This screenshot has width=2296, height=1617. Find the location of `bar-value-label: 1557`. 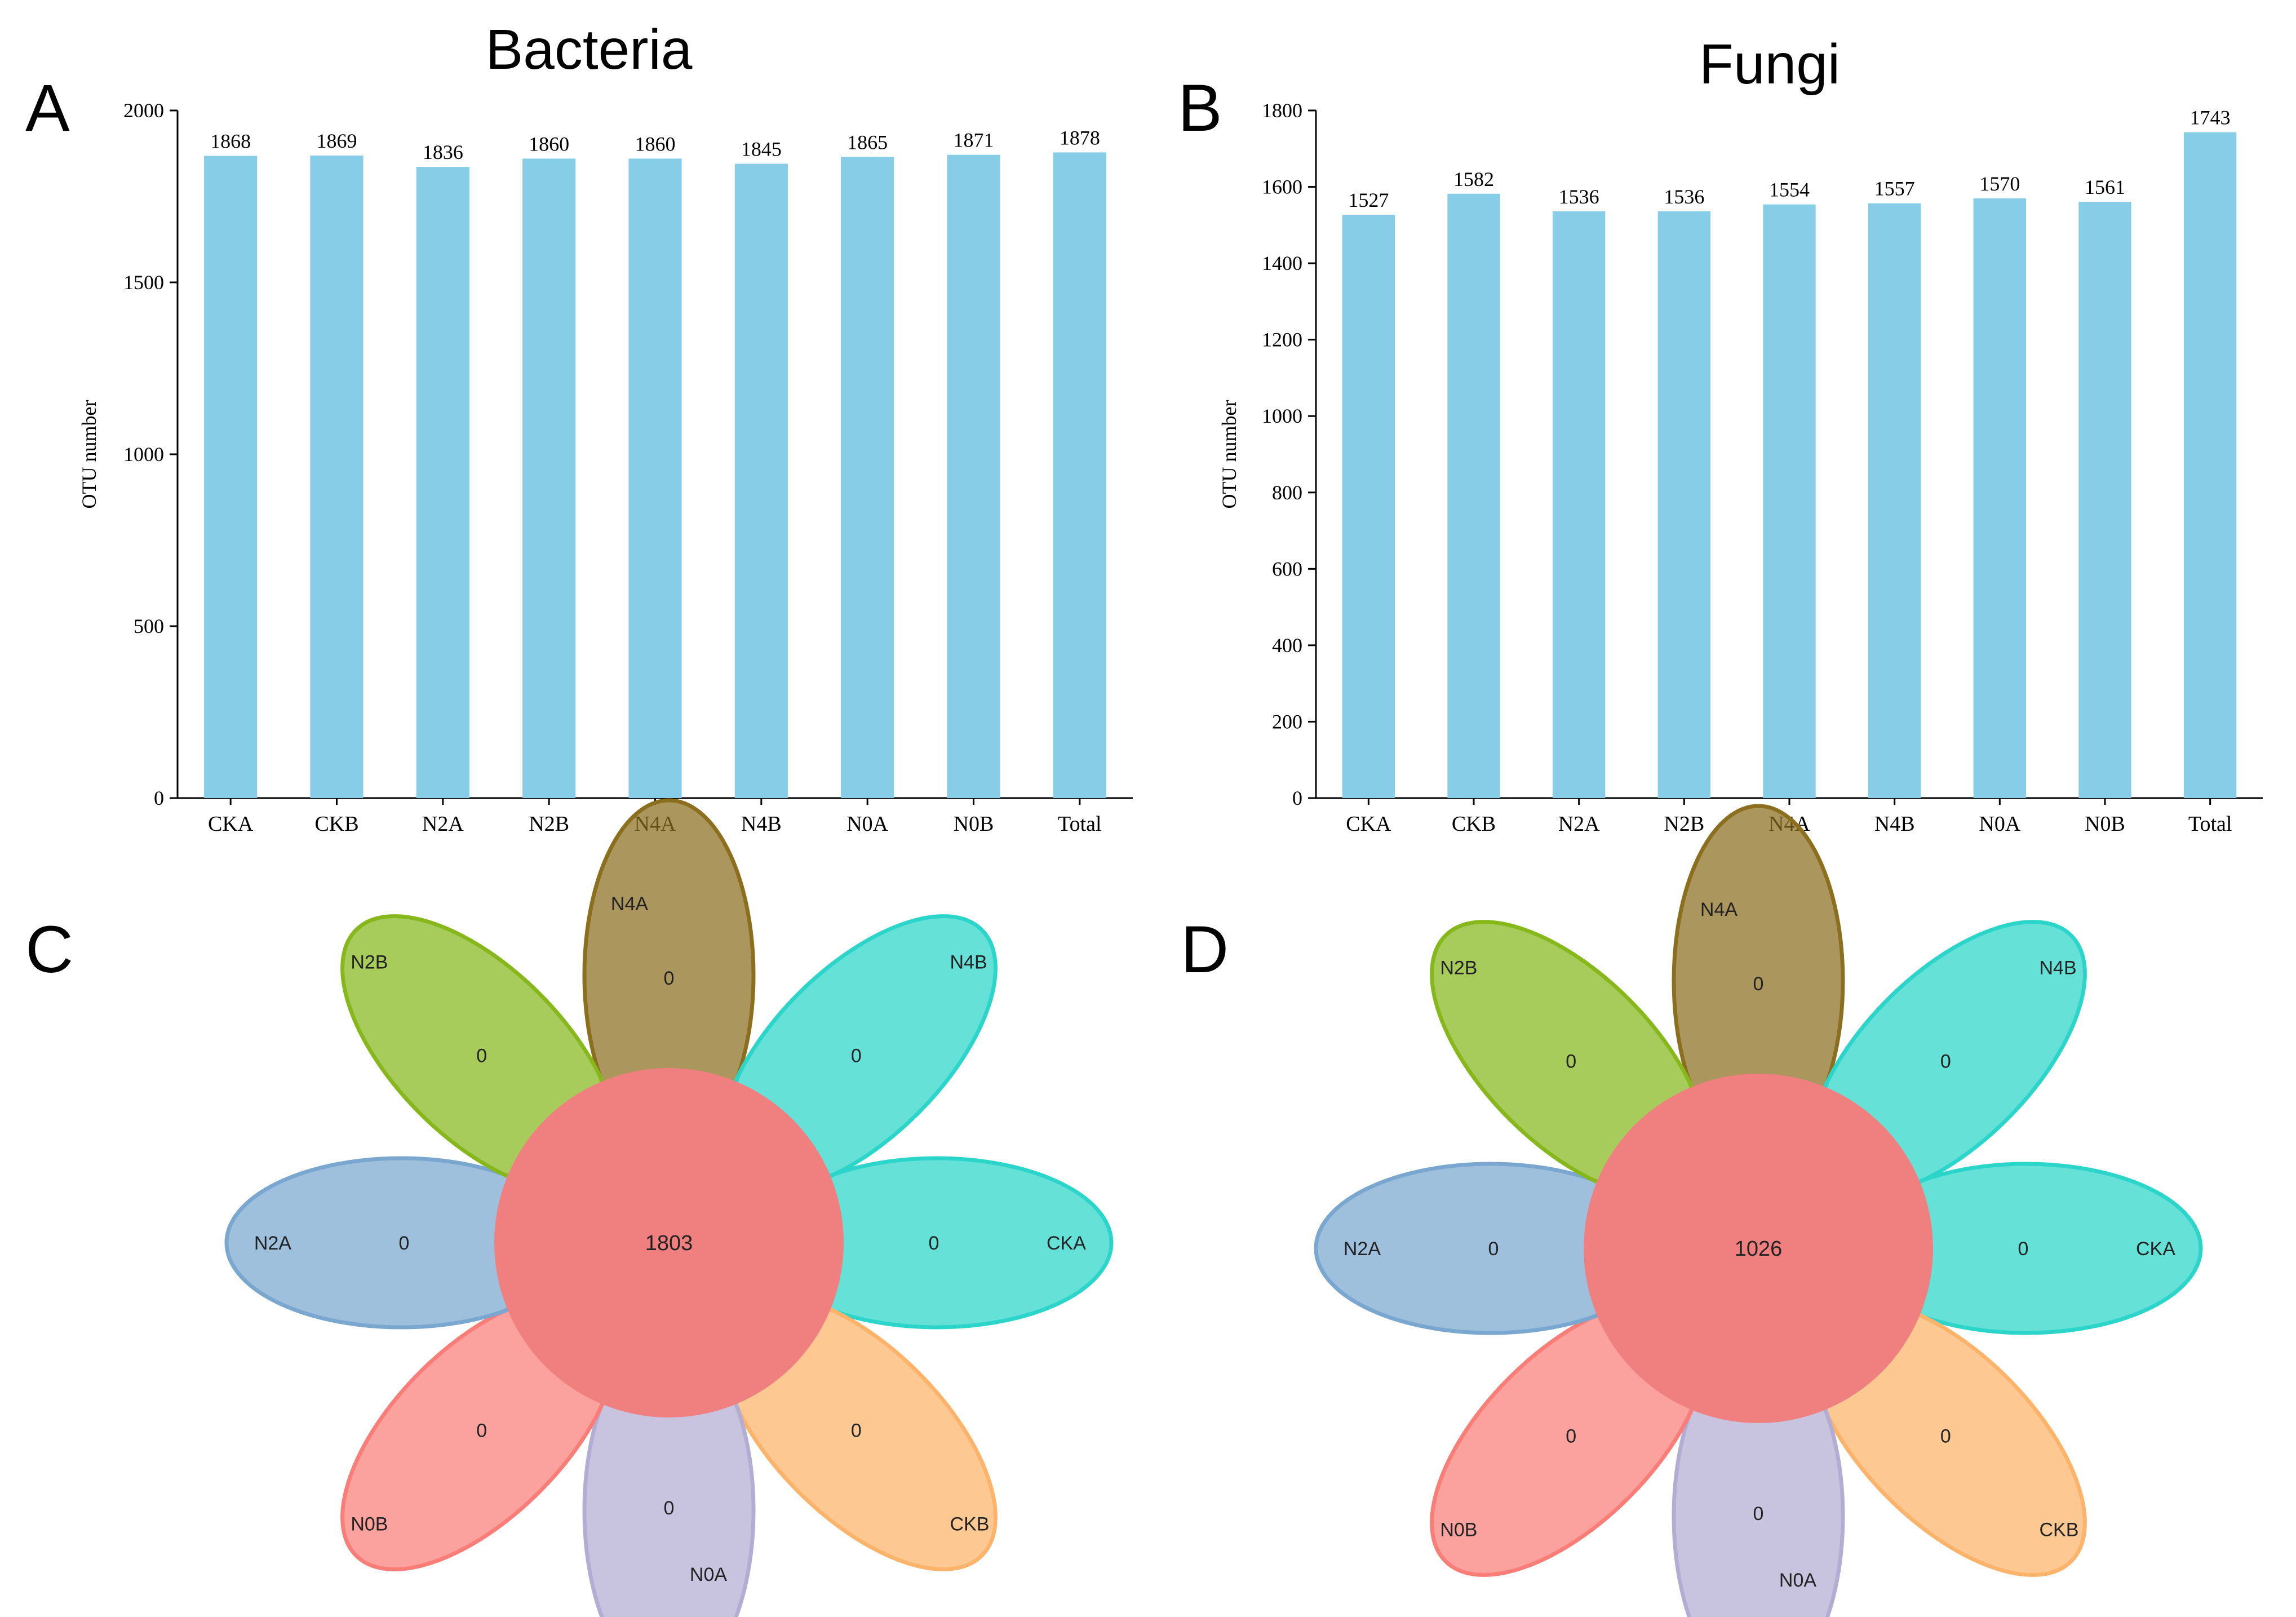

bar-value-label: 1557 is located at coordinates (1895, 189).